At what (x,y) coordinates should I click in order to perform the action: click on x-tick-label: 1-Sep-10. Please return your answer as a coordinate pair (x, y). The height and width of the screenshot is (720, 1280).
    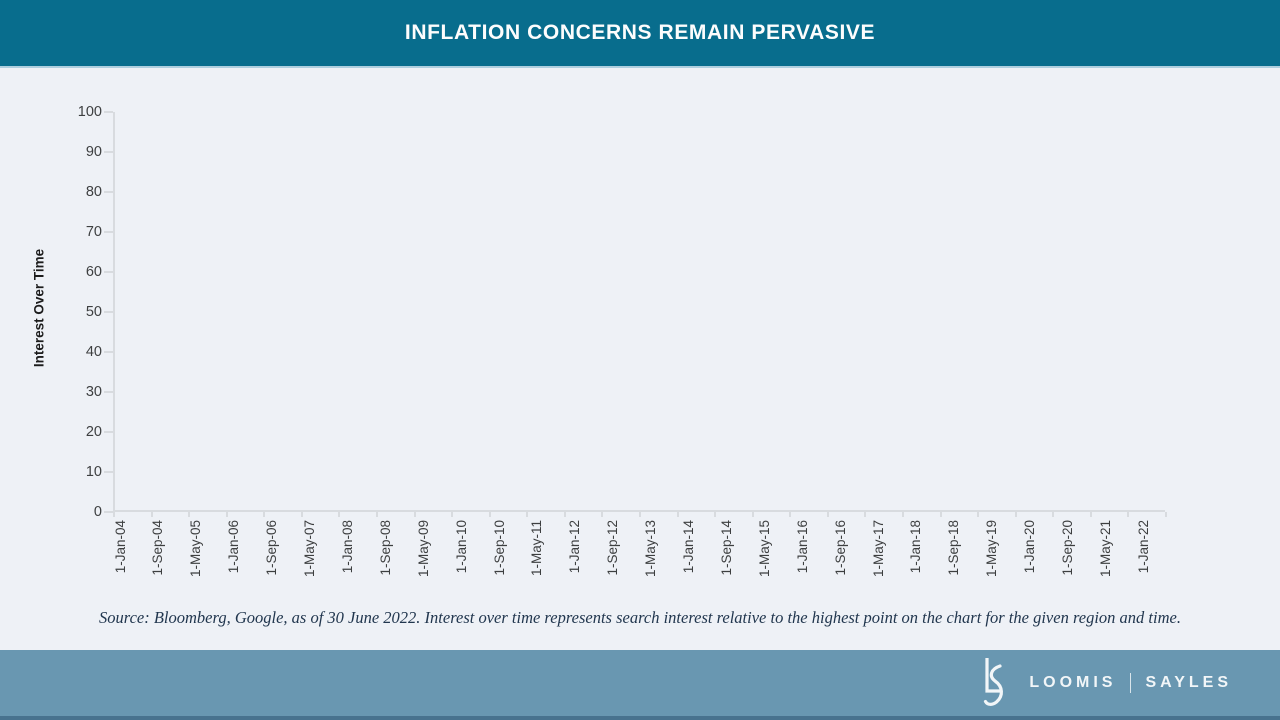
    Looking at the image, I should click on (499, 548).